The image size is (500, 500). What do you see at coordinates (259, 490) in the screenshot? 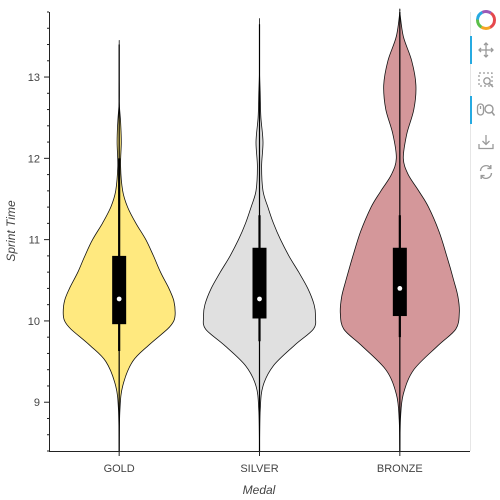
I see `x-axis-title: Medal` at bounding box center [259, 490].